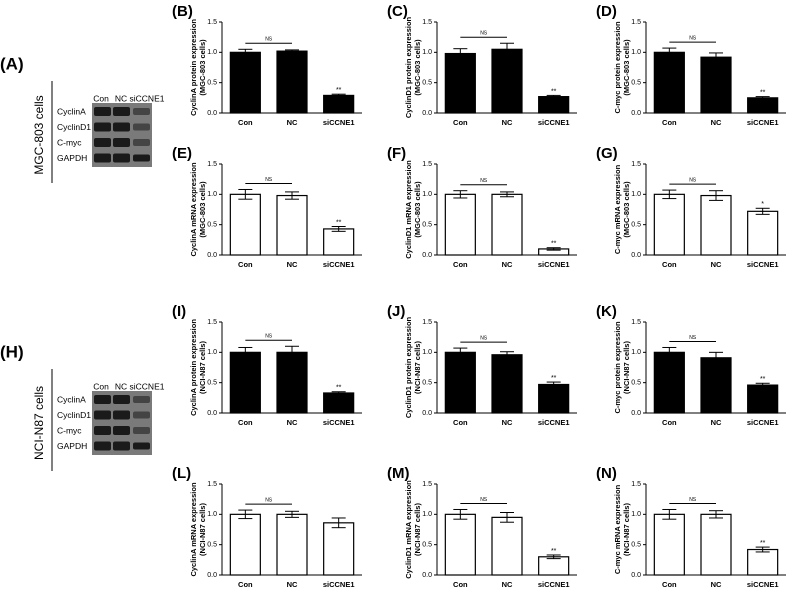 The width and height of the screenshot is (800, 594). Describe the element at coordinates (408, 367) in the screenshot. I see `y-axis-label: CyclinD1 protein expression` at that location.